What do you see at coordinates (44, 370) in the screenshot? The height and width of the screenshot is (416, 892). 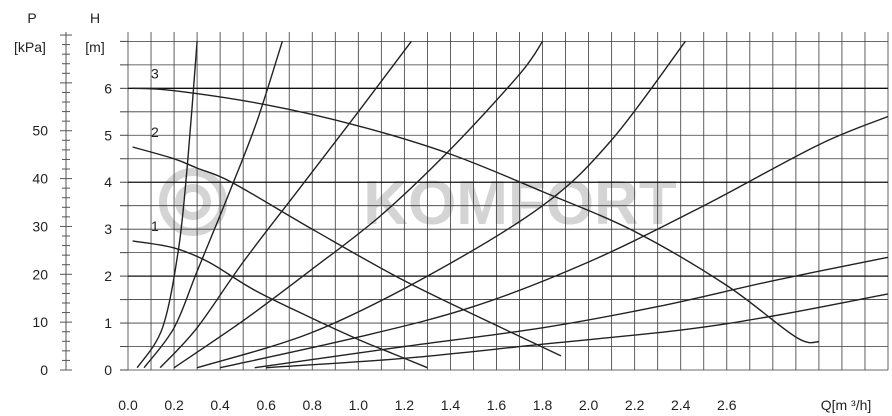 I see `kpa-tick-label: 0` at bounding box center [44, 370].